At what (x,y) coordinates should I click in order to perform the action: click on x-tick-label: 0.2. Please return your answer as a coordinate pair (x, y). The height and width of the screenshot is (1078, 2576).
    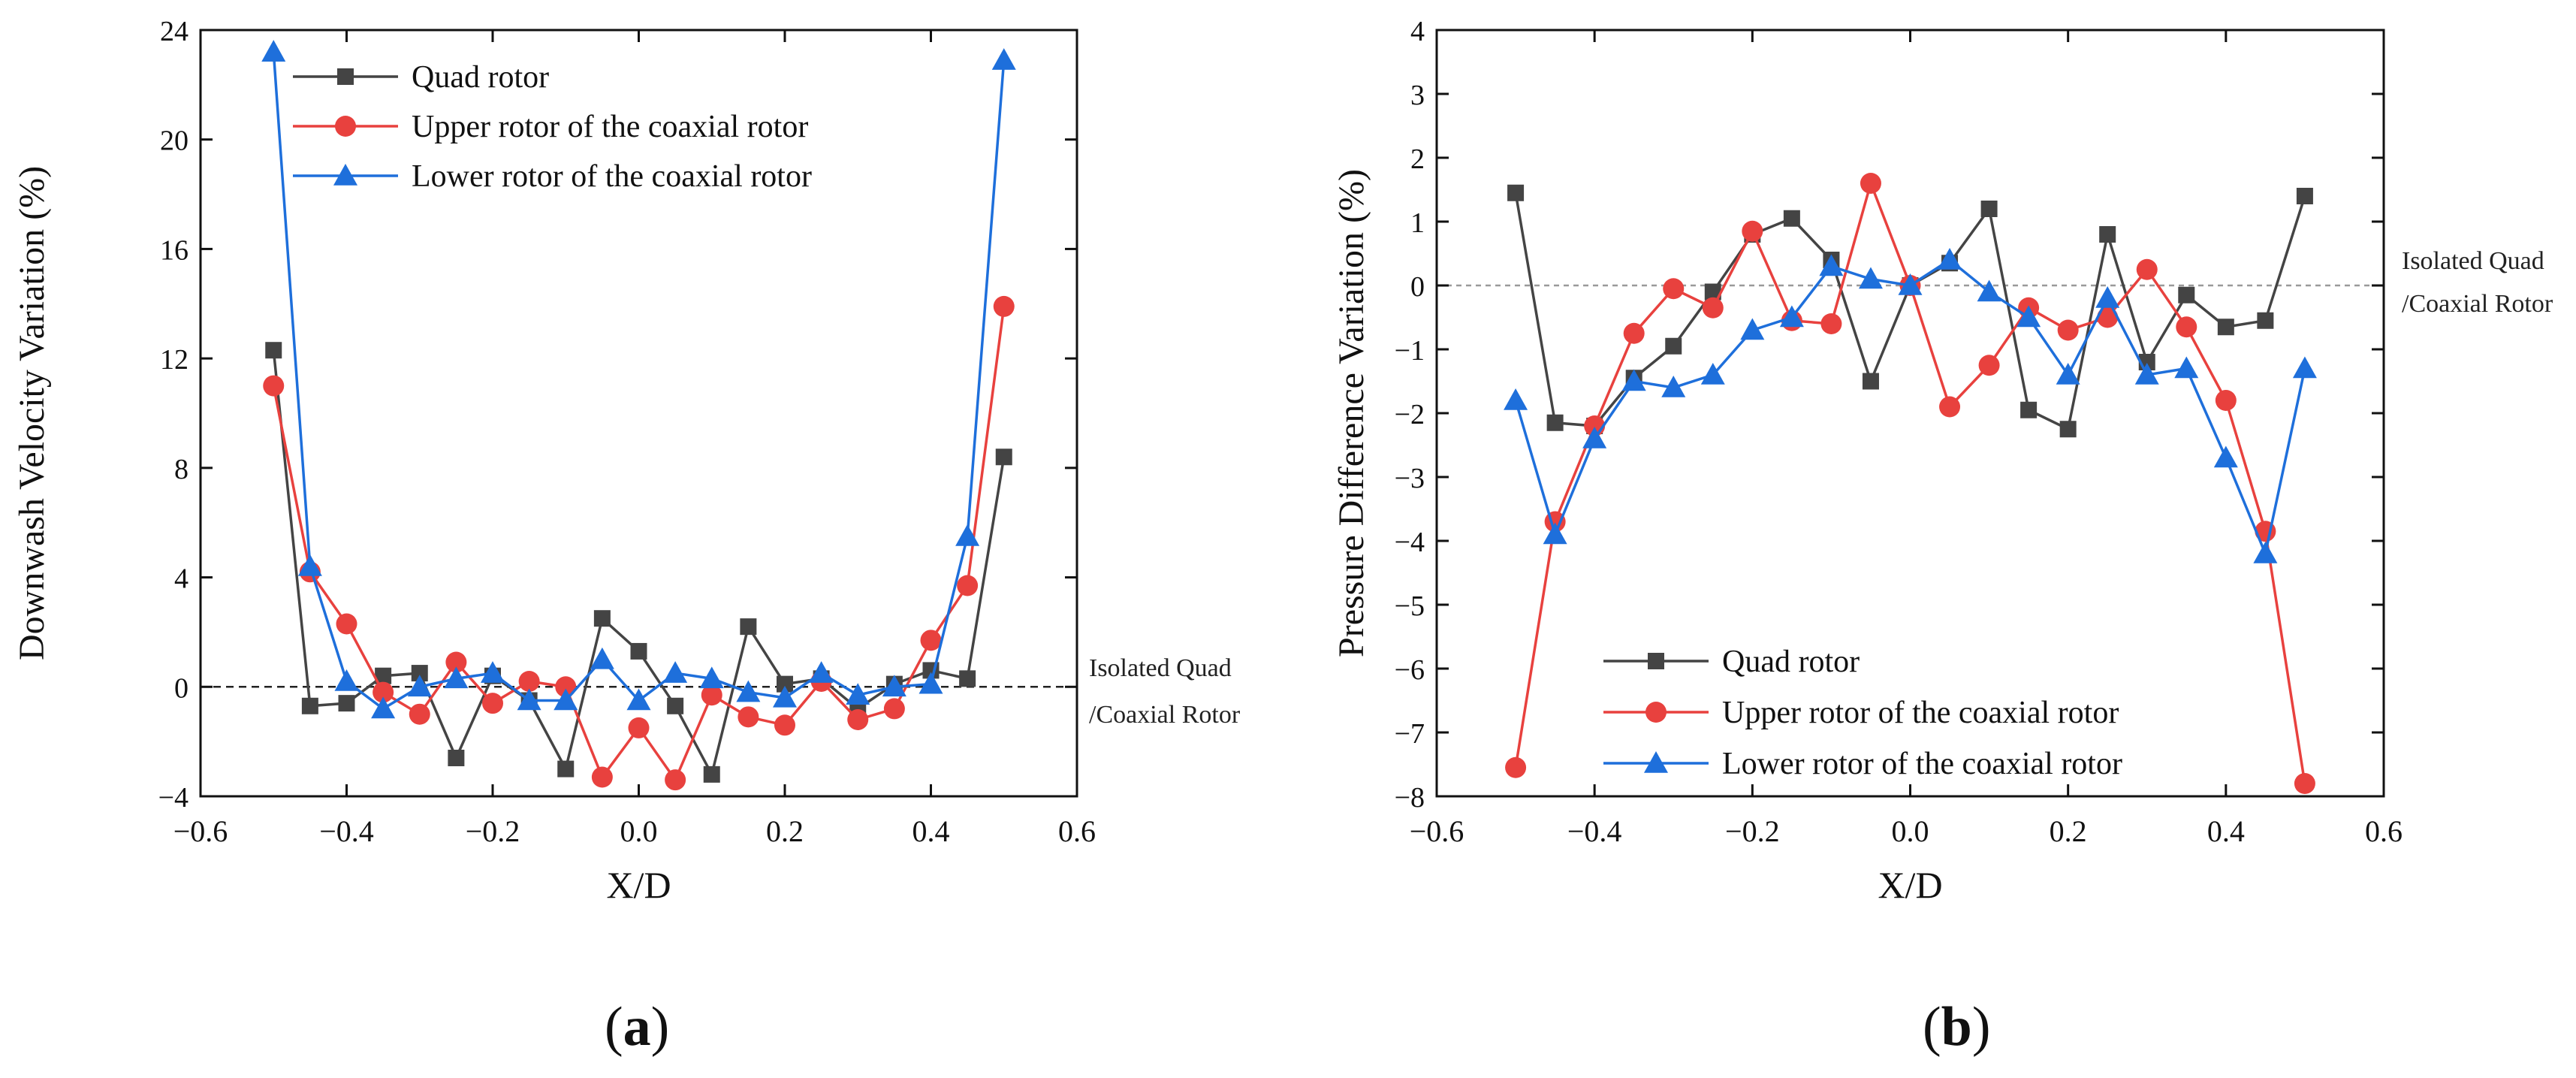
    Looking at the image, I should click on (2068, 831).